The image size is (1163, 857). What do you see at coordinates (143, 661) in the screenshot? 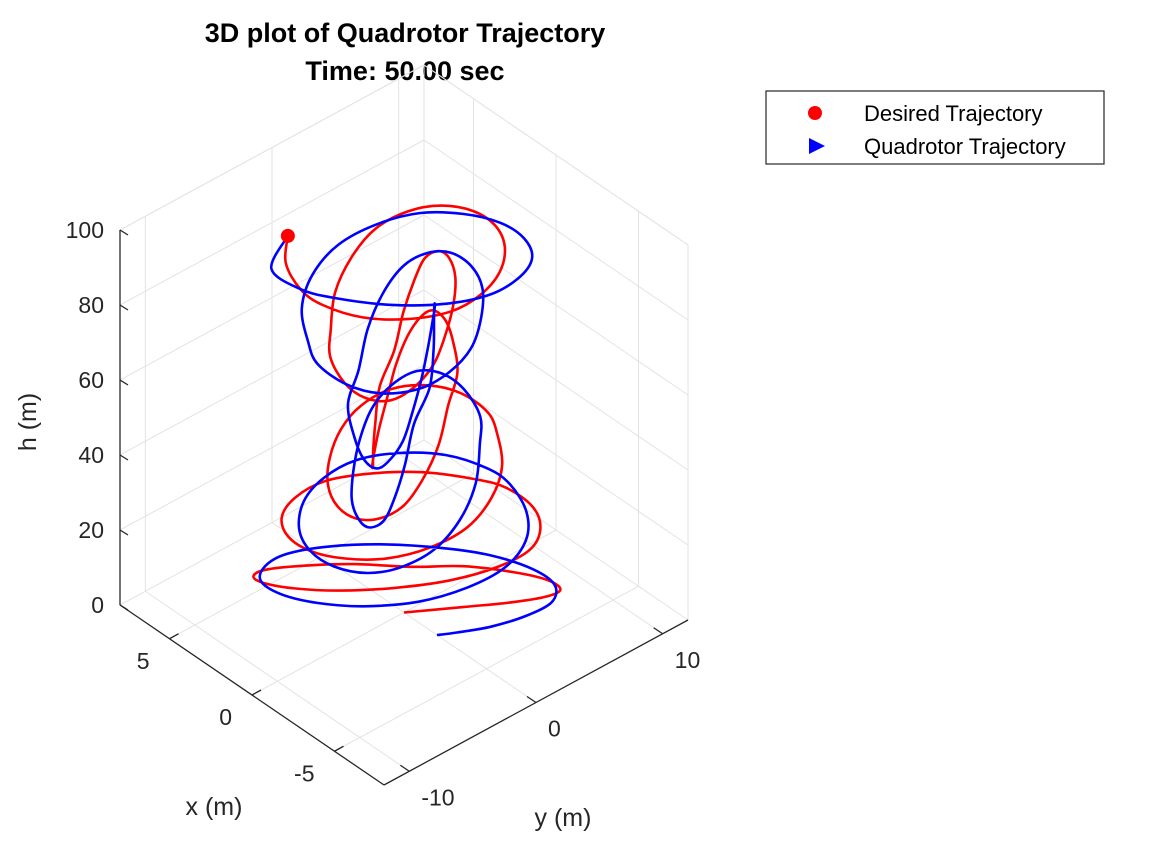
I see `x-tick-label: 5` at bounding box center [143, 661].